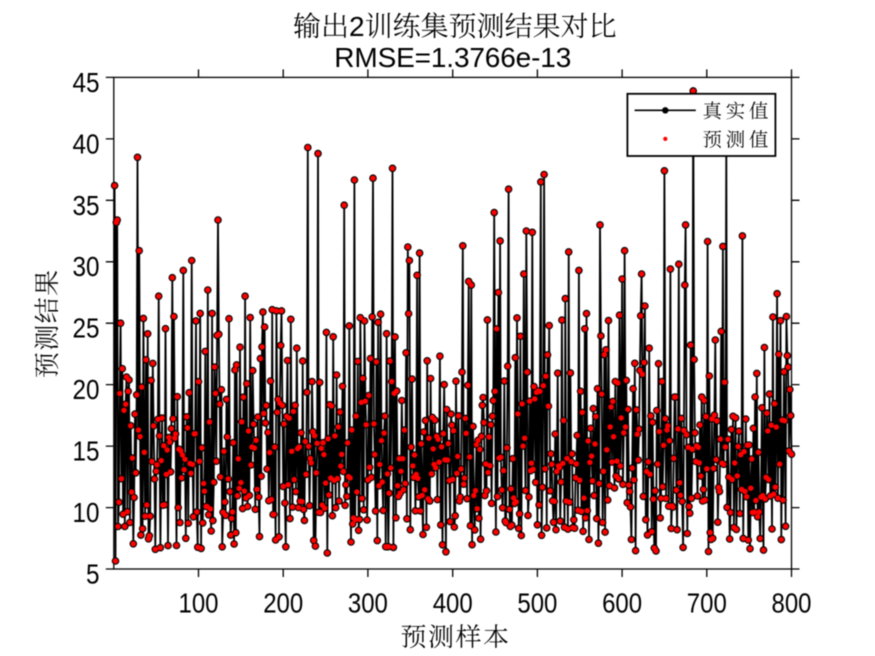 This screenshot has width=875, height=656. Describe the element at coordinates (86, 266) in the screenshot. I see `svg-text: 30` at that location.